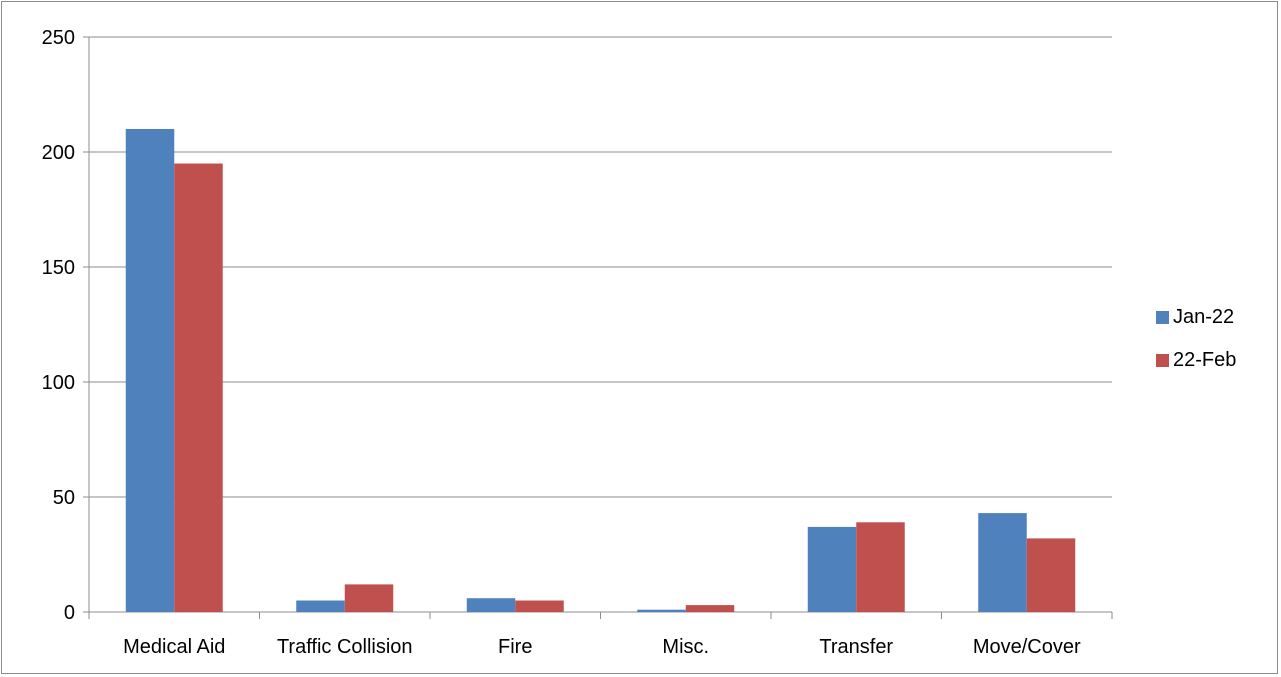 This screenshot has width=1281, height=677. What do you see at coordinates (58, 325) in the screenshot?
I see `y-tick-labels: 0 50 100 150 200 250` at bounding box center [58, 325].